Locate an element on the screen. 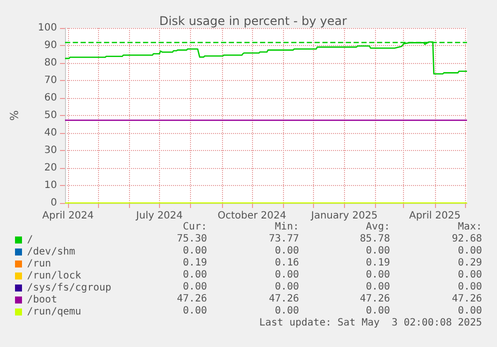  legend-label: / is located at coordinates (30, 240).